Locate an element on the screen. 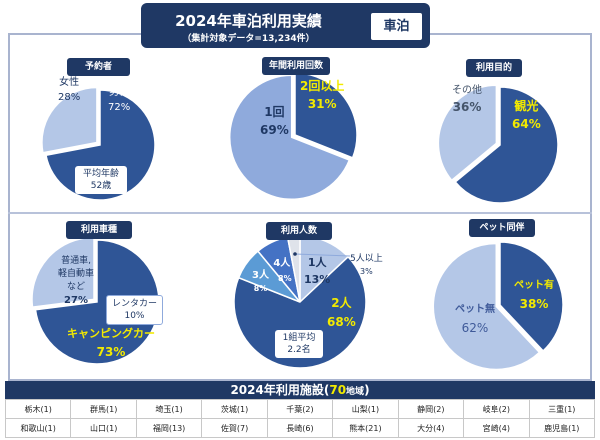 The image size is (600, 440). facilities-header: 2024年利用施設(70地域) is located at coordinates (300, 390).